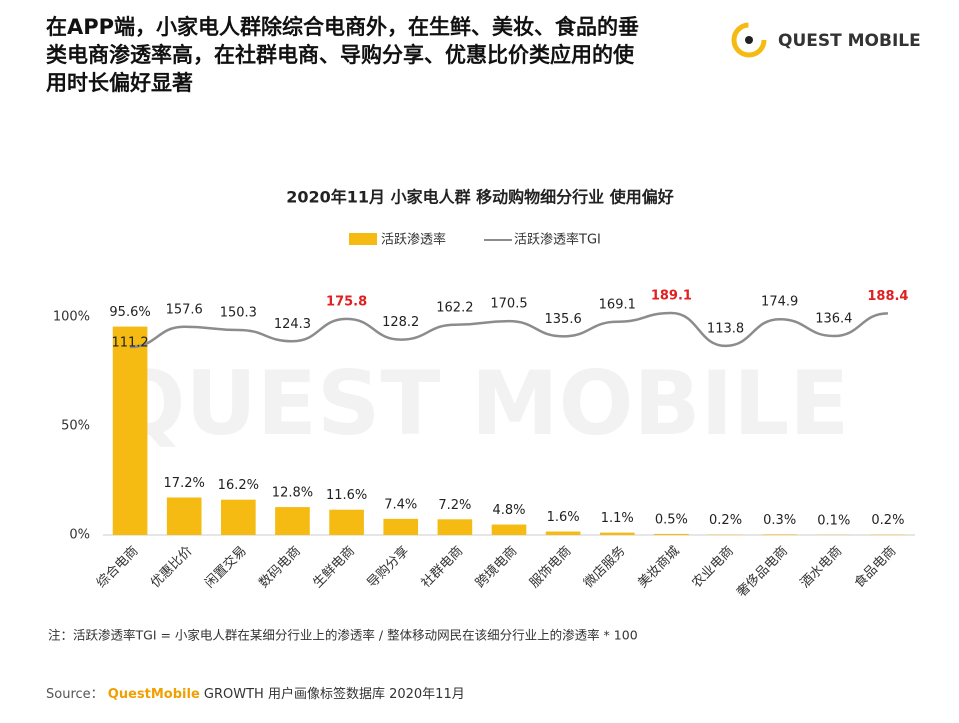 The image size is (959, 723). What do you see at coordinates (563, 517) in the screenshot?
I see `bar-label: 1.6%` at bounding box center [563, 517].